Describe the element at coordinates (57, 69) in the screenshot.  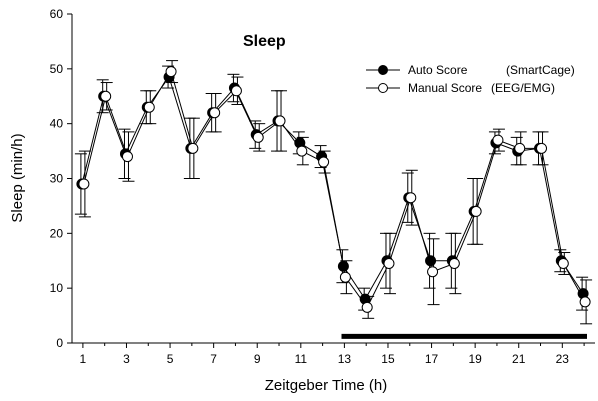
I see `y-tick-label: 50` at that location.